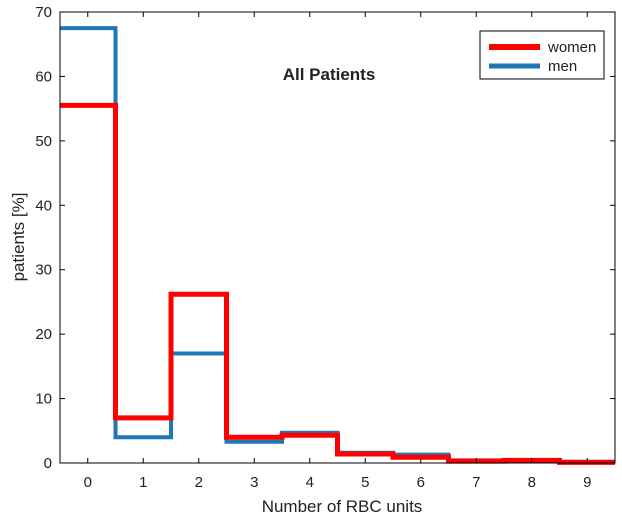  I want to click on x-tick-label: 0, so click(88, 482).